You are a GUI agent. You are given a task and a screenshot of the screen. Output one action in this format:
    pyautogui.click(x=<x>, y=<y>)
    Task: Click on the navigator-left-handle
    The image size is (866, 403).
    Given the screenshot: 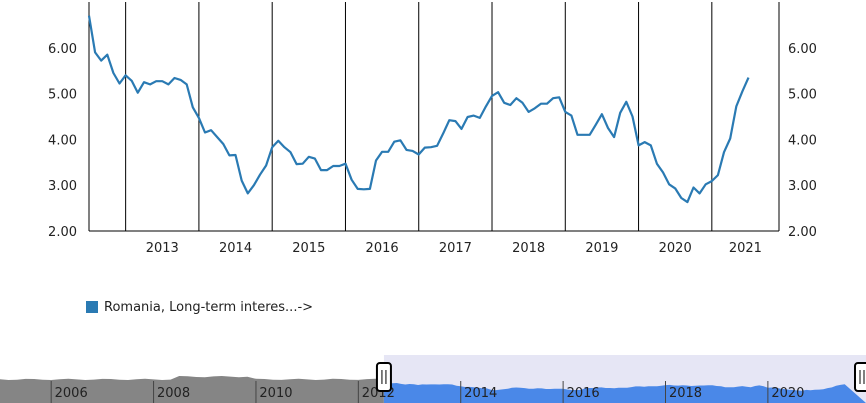 What is the action you would take?
    pyautogui.click(x=383, y=377)
    